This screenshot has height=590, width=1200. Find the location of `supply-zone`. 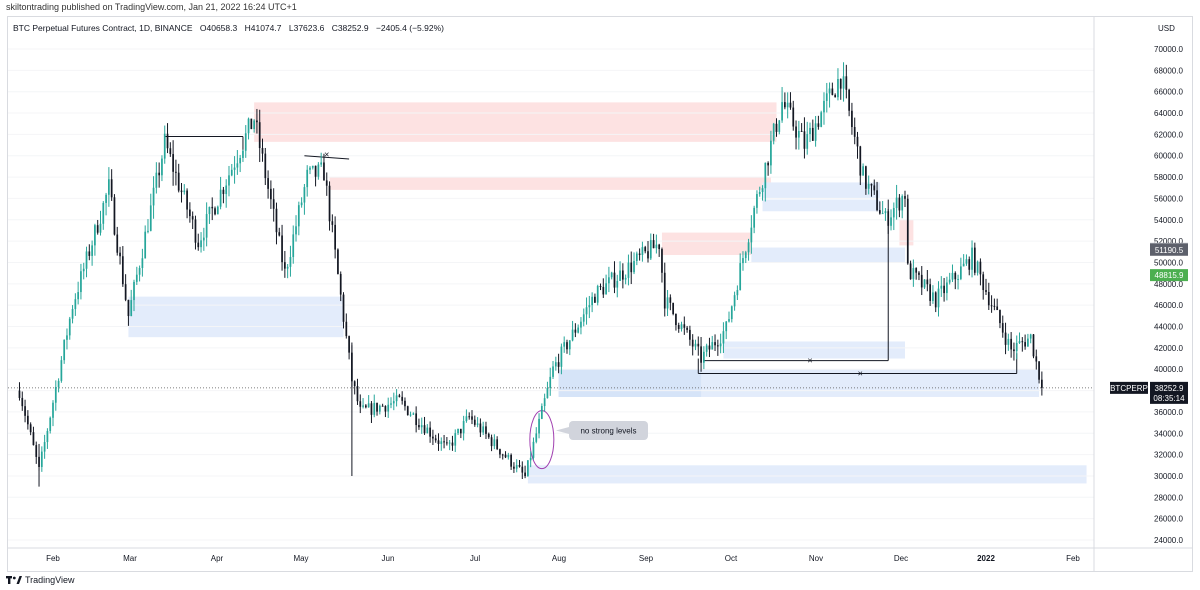

supply-zone is located at coordinates (706, 244).